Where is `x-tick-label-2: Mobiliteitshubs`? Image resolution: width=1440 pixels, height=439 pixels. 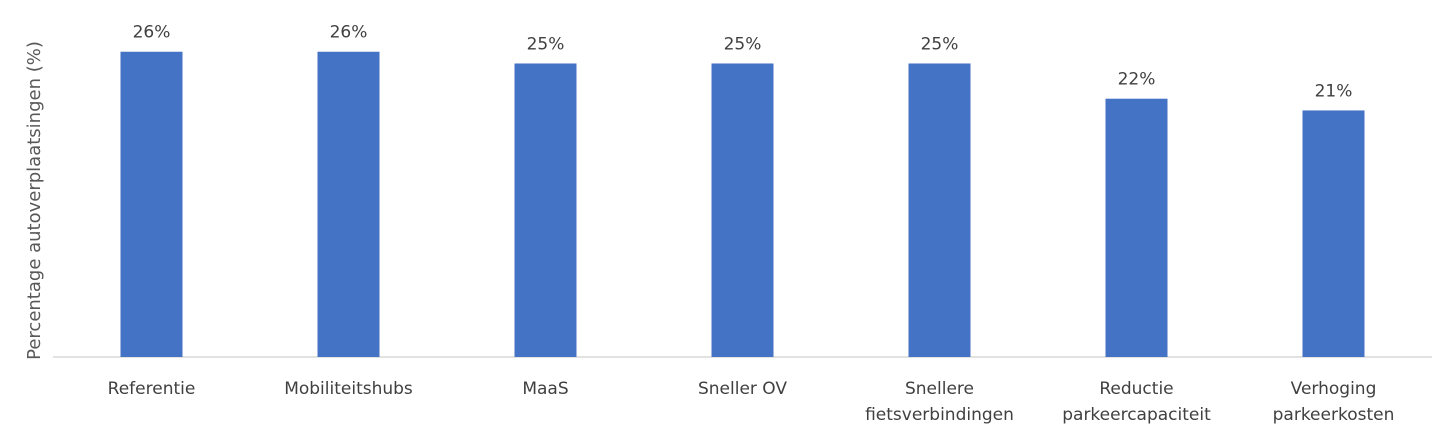
x-tick-label-2: Mobiliteitshubs is located at coordinates (348, 389).